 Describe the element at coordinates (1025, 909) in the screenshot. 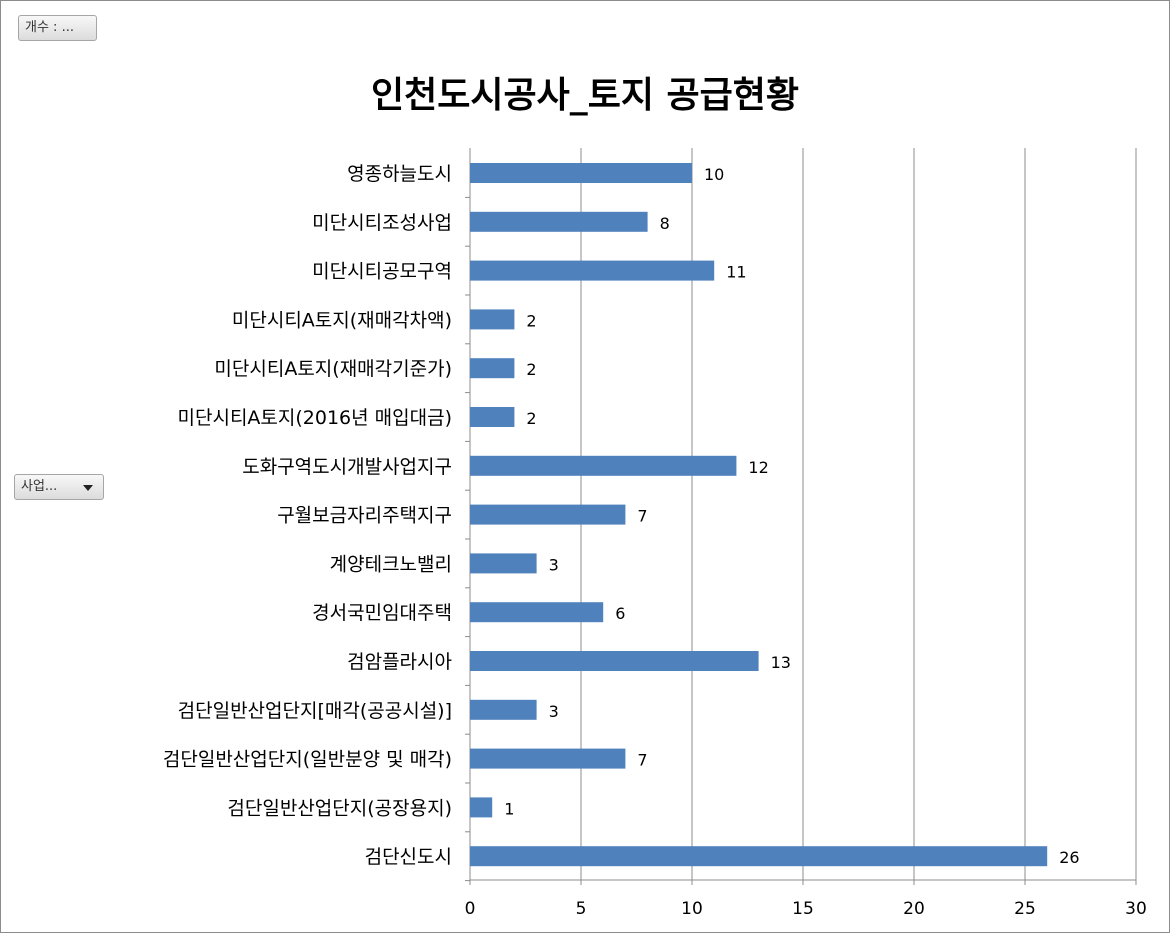

I see `x-tick-label: 25` at that location.